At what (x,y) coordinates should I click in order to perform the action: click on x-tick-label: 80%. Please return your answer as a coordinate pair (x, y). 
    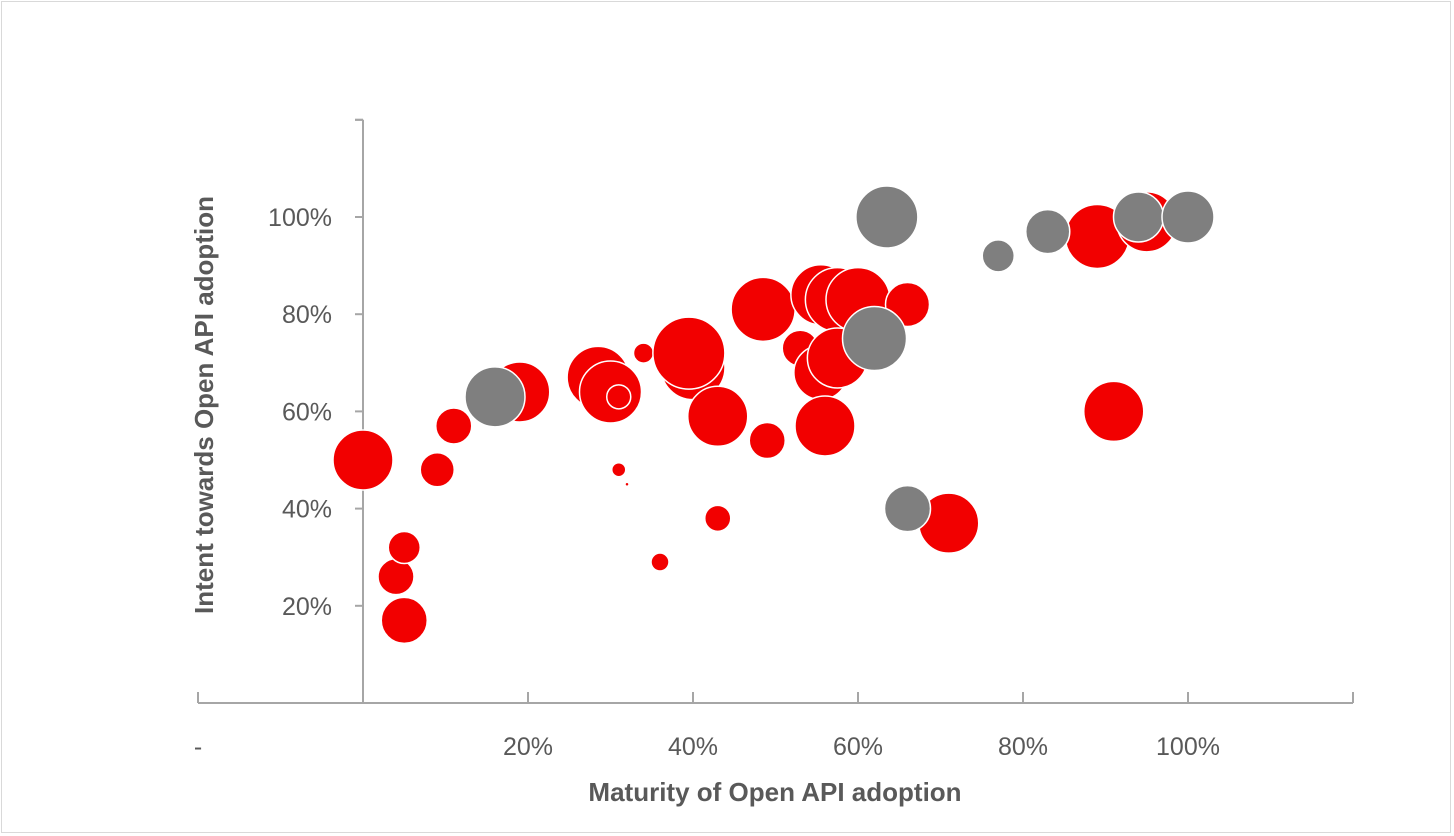
    Looking at the image, I should click on (1023, 747).